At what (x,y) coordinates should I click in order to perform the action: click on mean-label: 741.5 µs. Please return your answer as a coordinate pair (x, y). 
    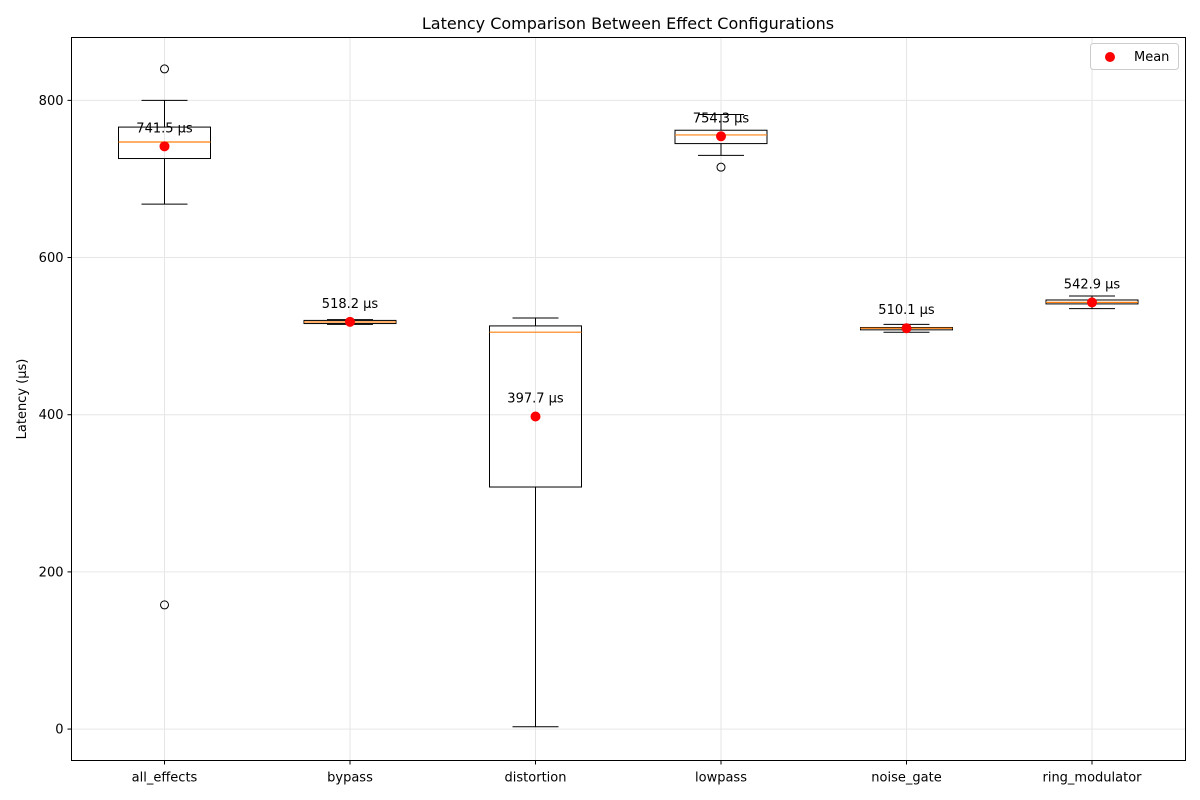
    Looking at the image, I should click on (164, 128).